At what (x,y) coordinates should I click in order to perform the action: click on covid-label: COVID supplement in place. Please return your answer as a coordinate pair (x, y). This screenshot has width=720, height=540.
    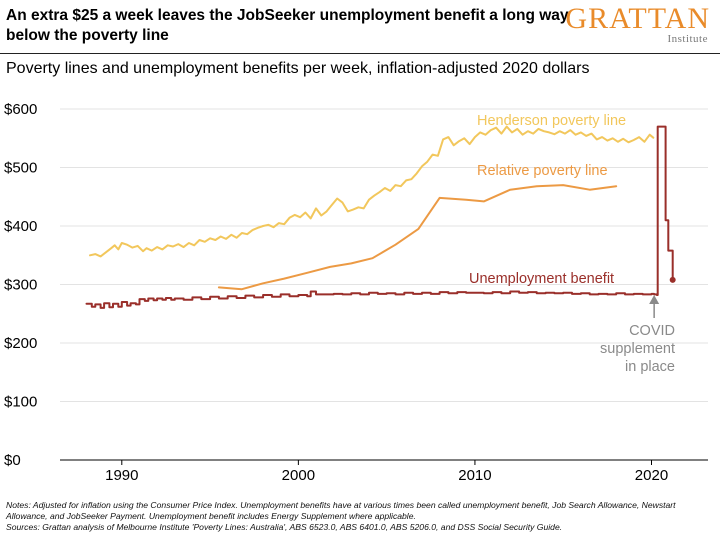
    Looking at the image, I should click on (637, 349).